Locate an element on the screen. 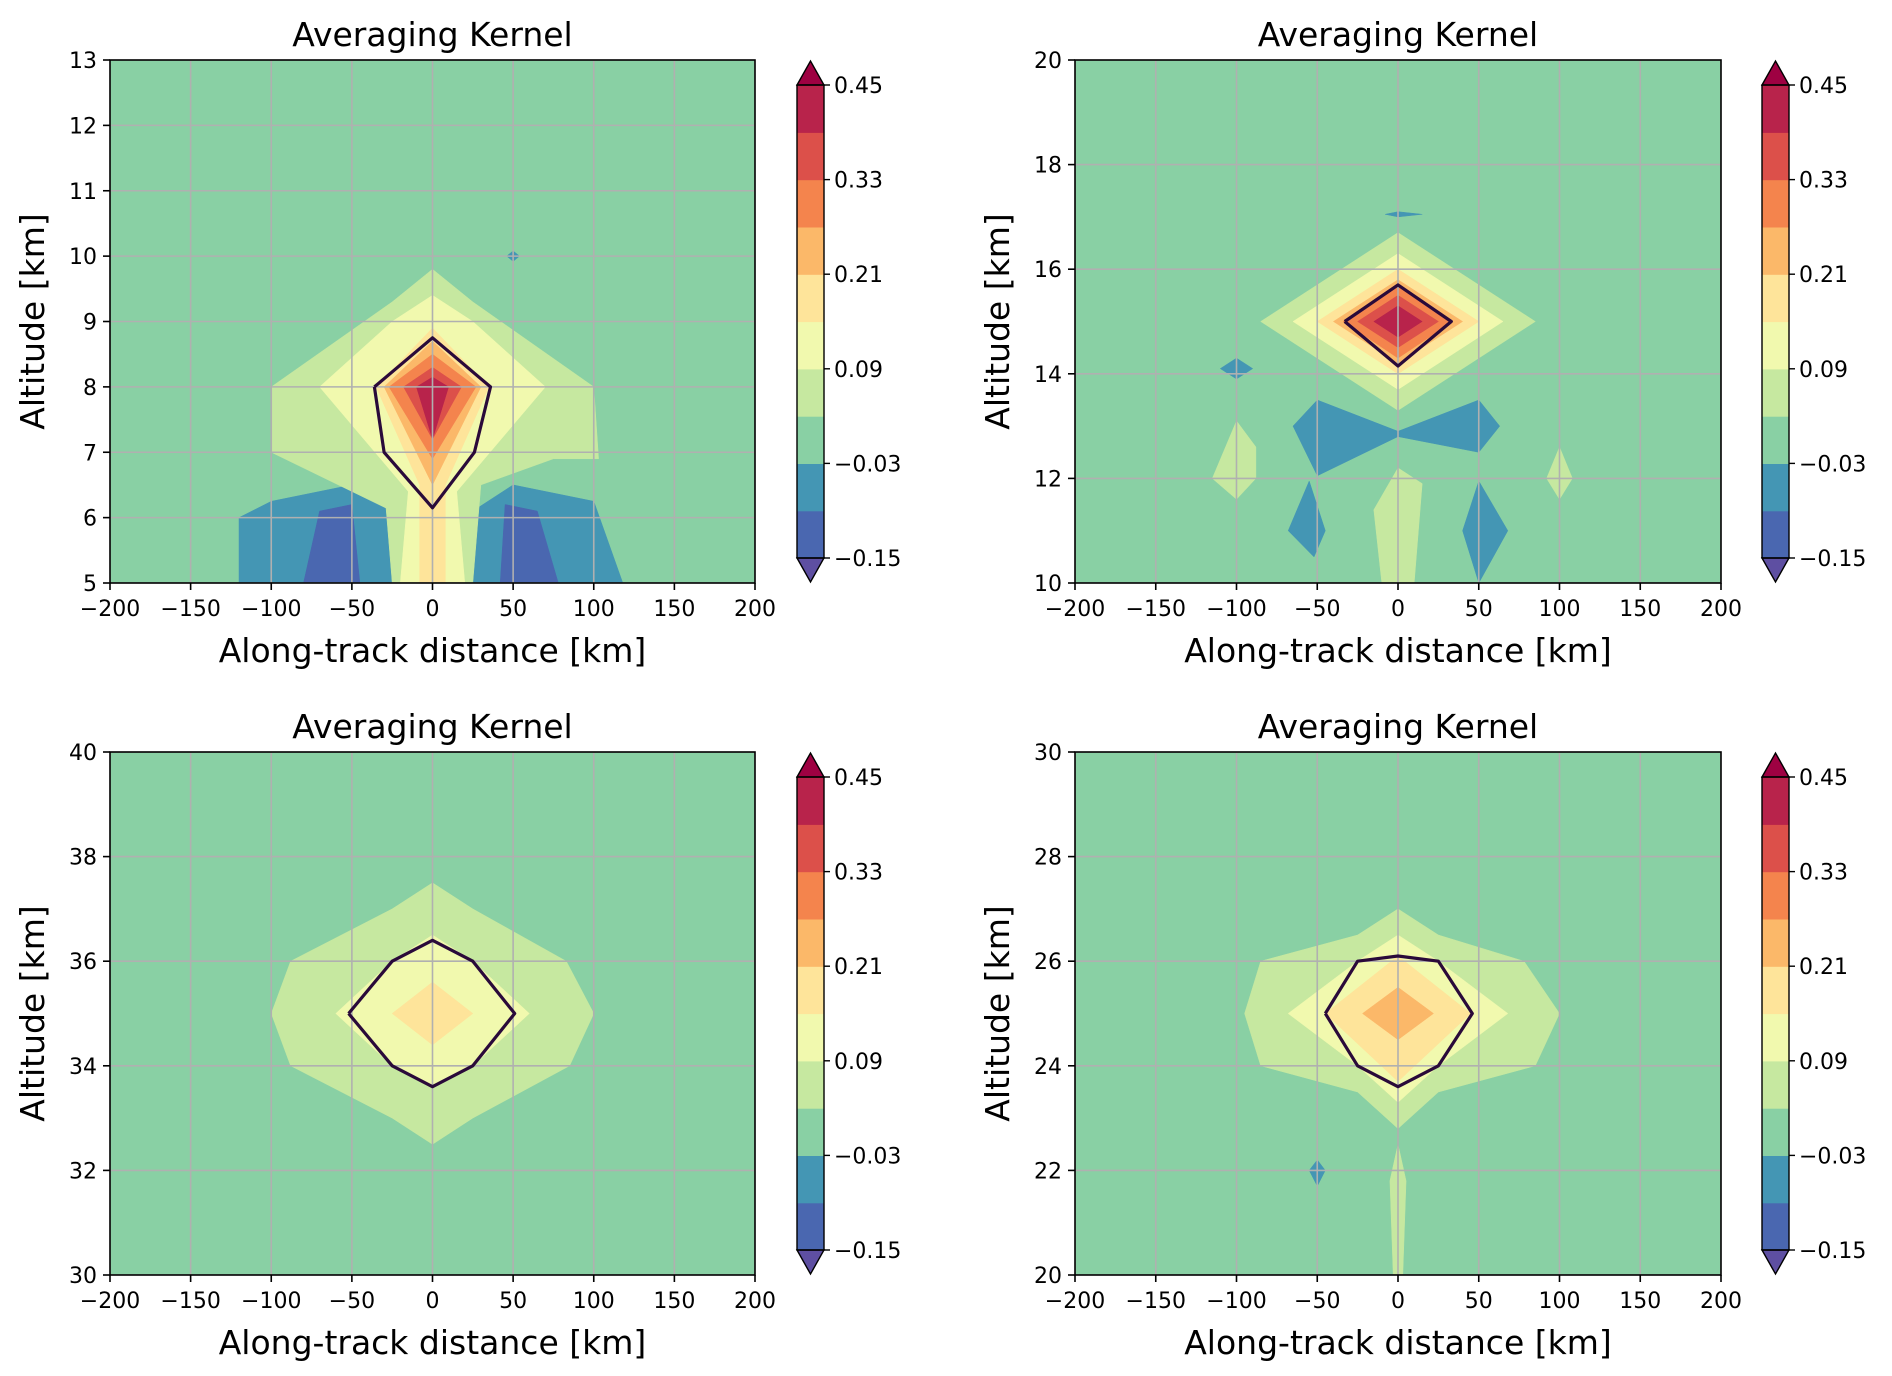 This screenshot has width=1892, height=1376. y-tick-label: 36 is located at coordinates (83, 962).